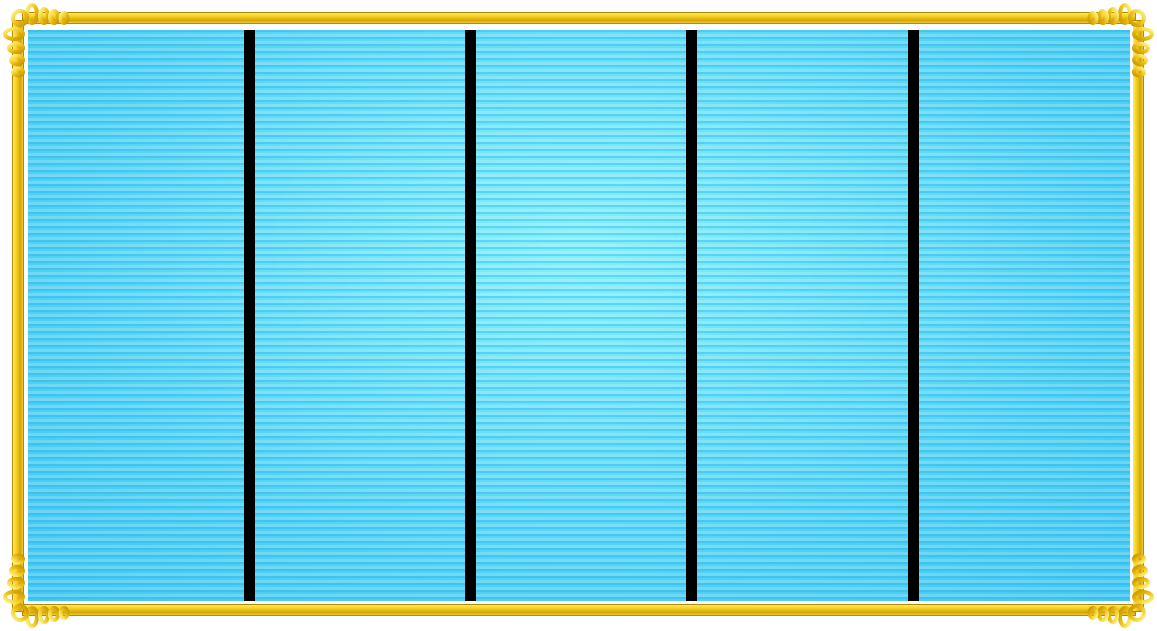  What do you see at coordinates (579, 602) in the screenshot?
I see `frame-inner-edge-bottom` at bounding box center [579, 602].